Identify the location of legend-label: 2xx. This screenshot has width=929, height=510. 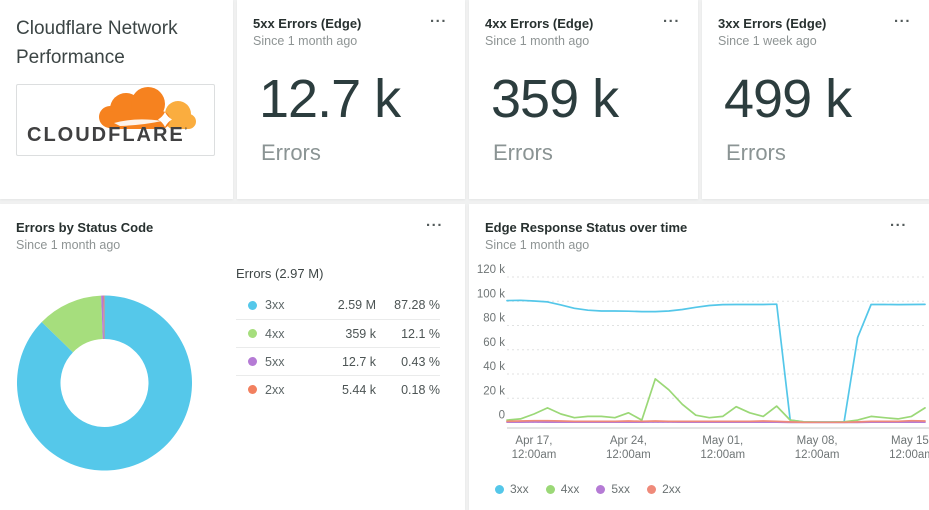
(671, 489).